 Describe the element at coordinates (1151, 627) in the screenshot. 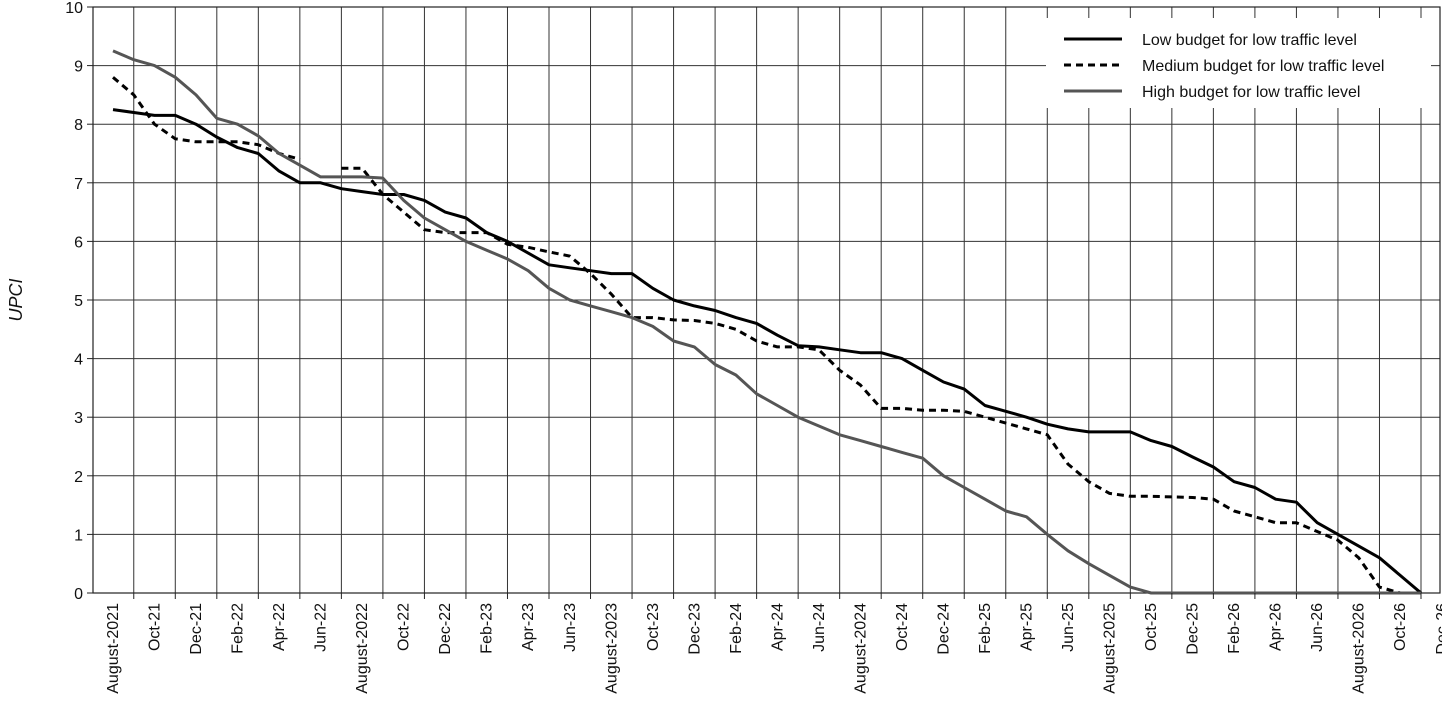

I see `x-tick-label: Oct-25` at that location.